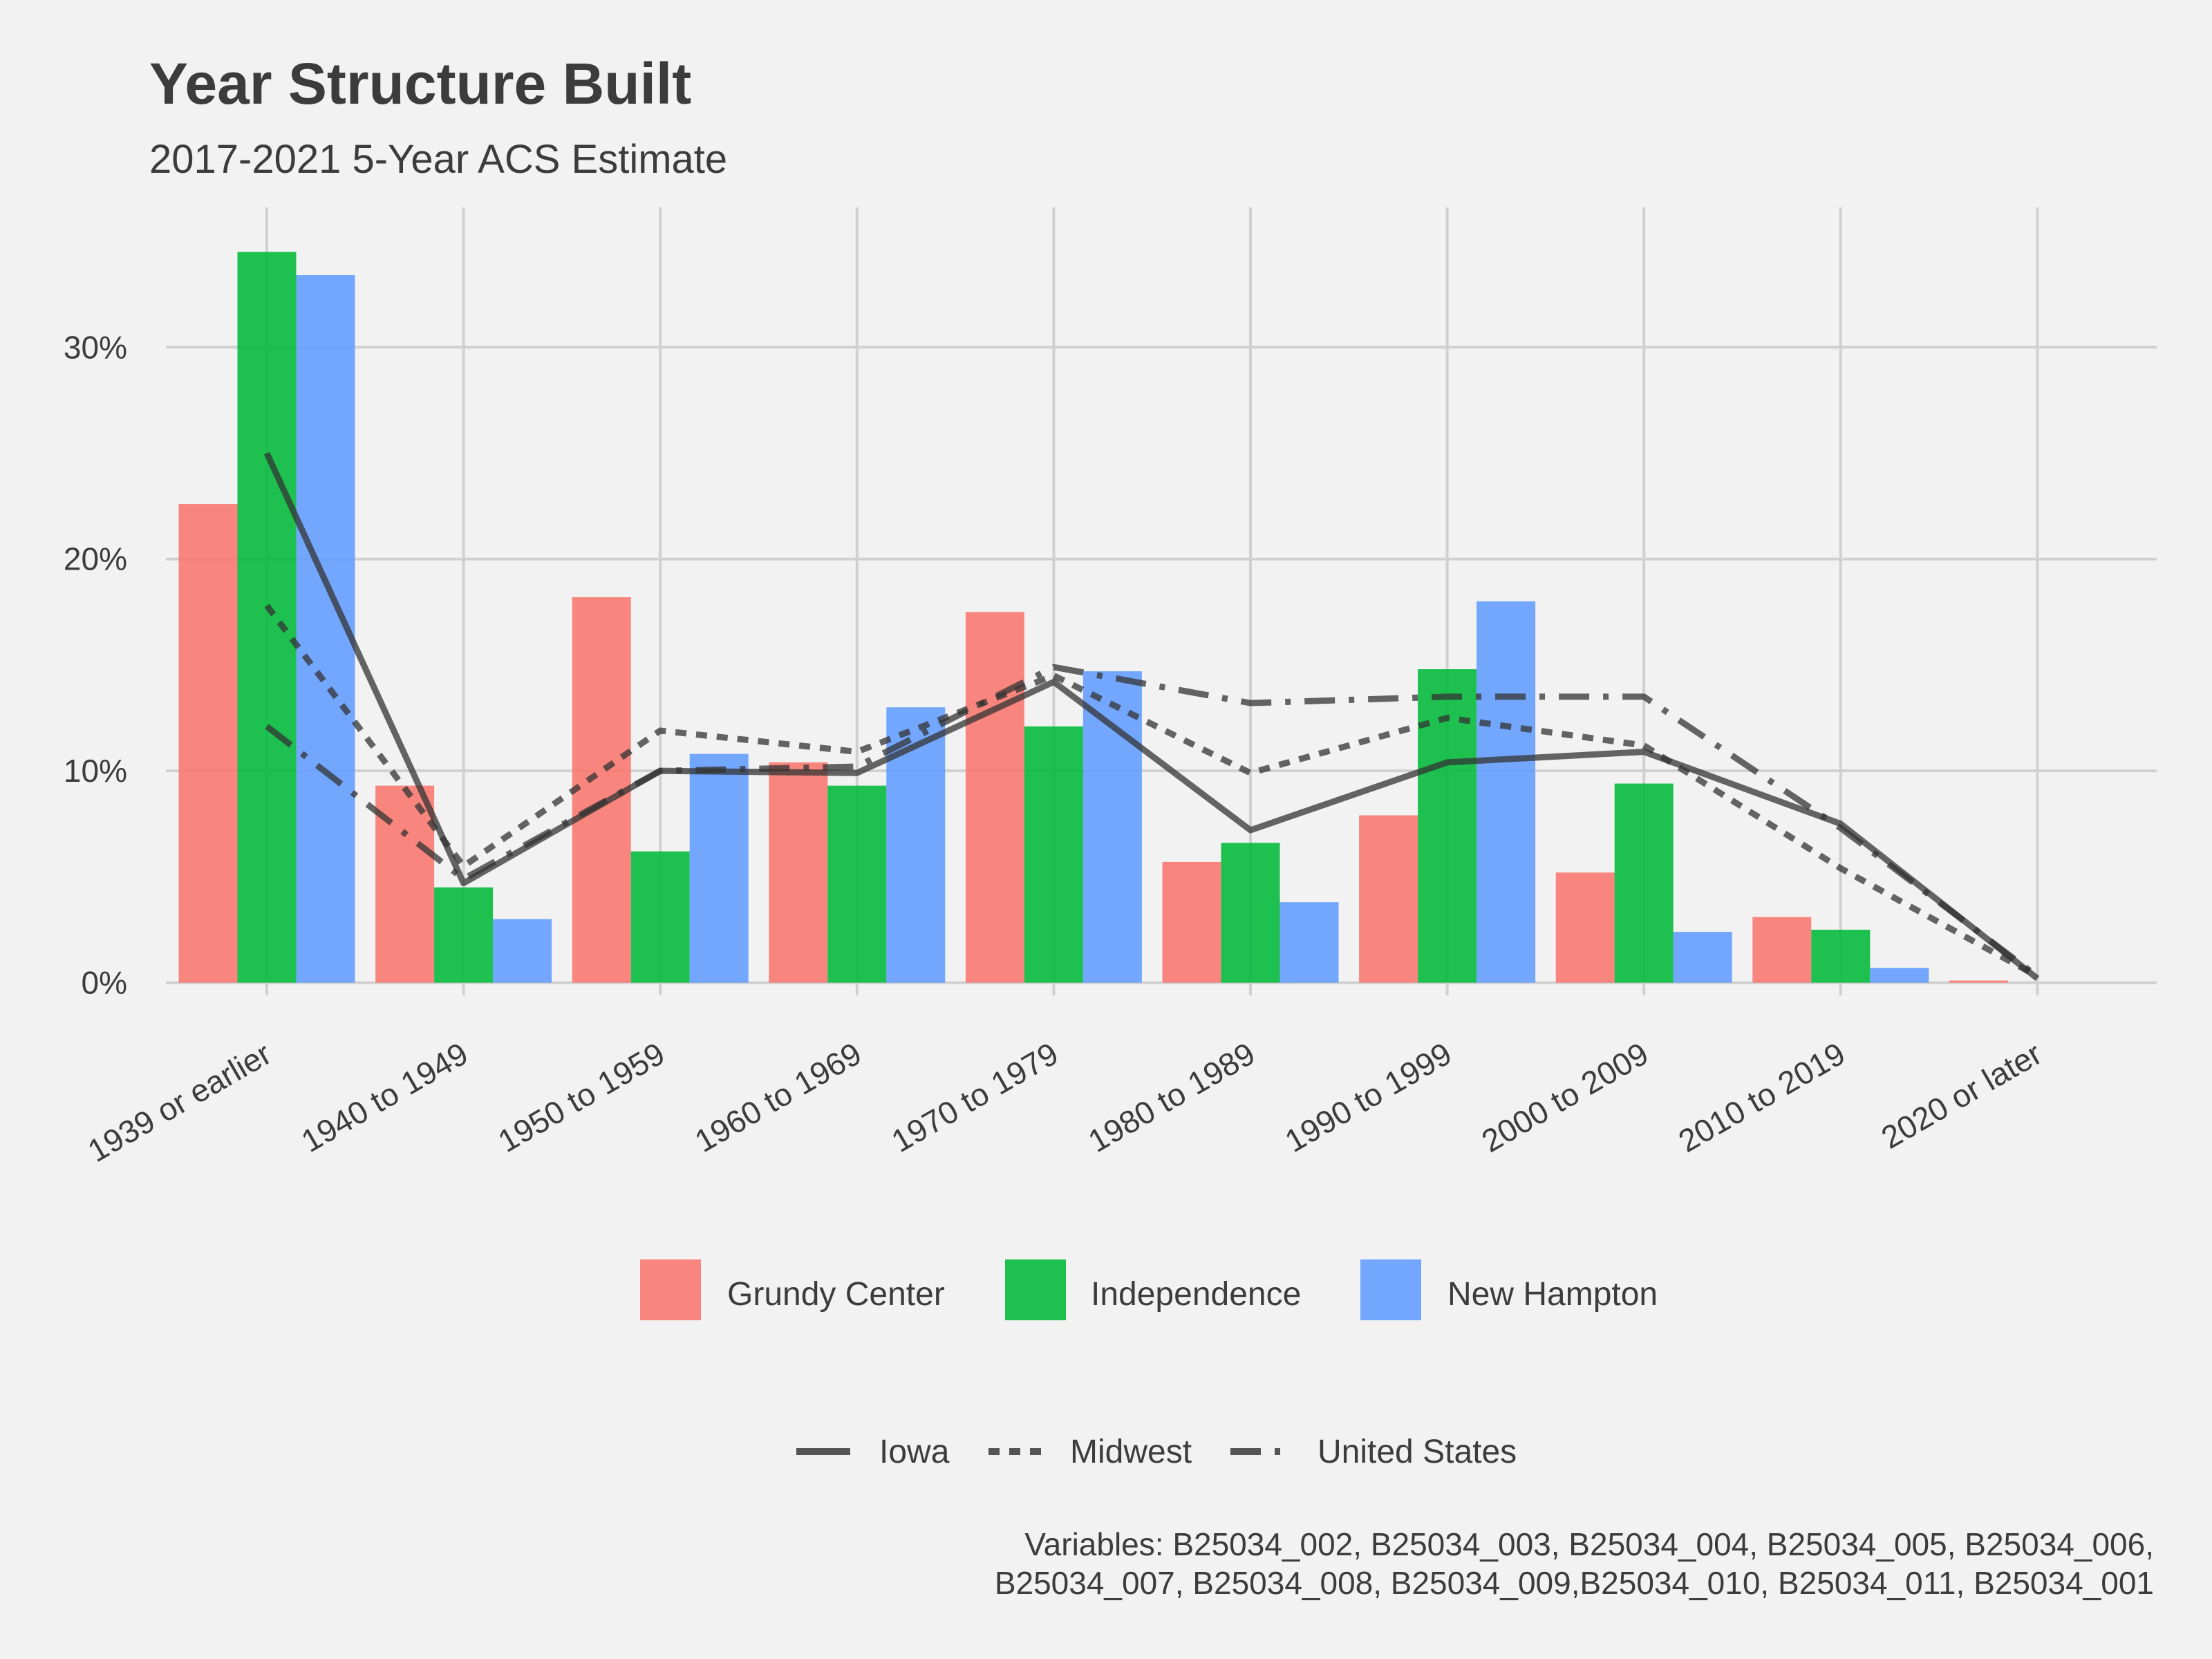 The width and height of the screenshot is (2212, 1659). I want to click on y-tick-label: 30%, so click(95, 347).